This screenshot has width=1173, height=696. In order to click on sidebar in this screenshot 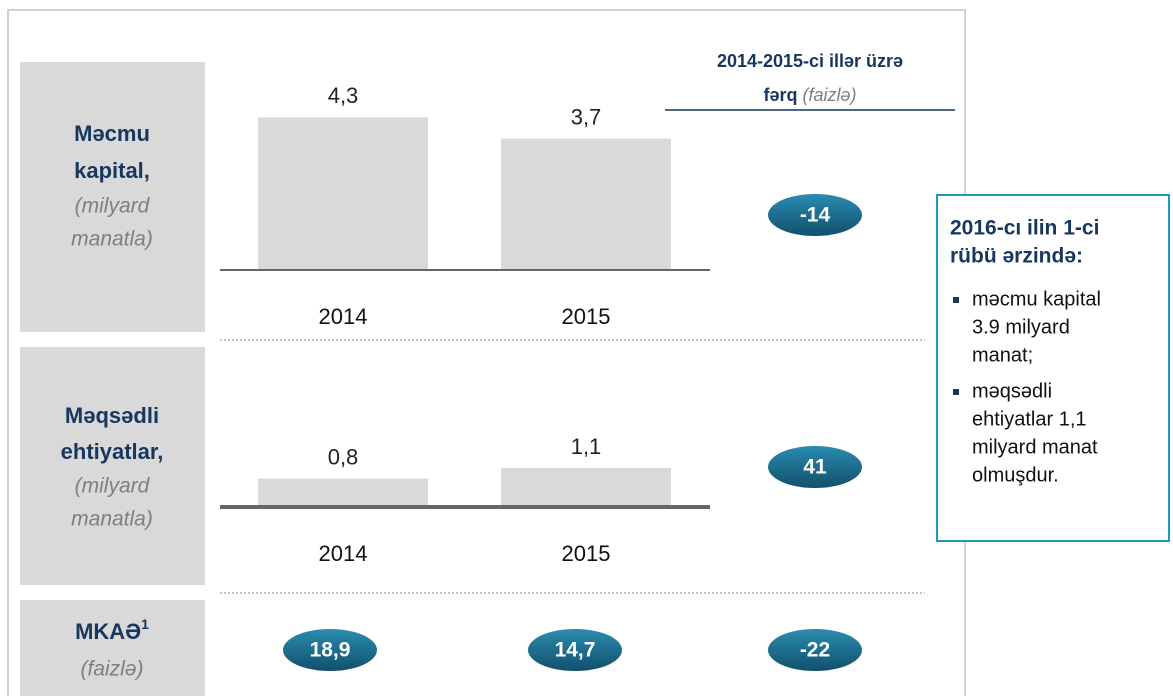, I will do `click(1053, 368)`.